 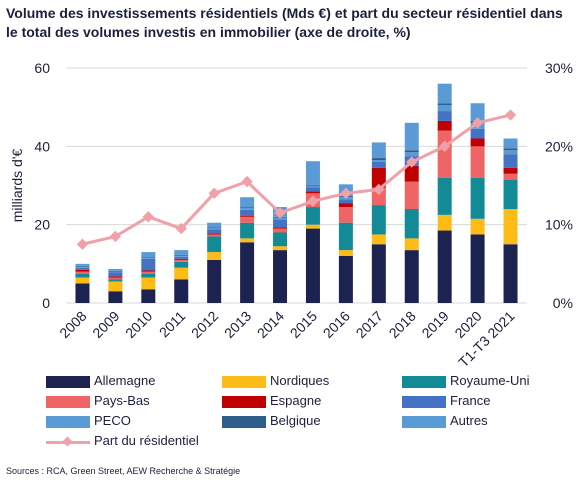 I want to click on legend-label: Espagne, so click(x=296, y=400).